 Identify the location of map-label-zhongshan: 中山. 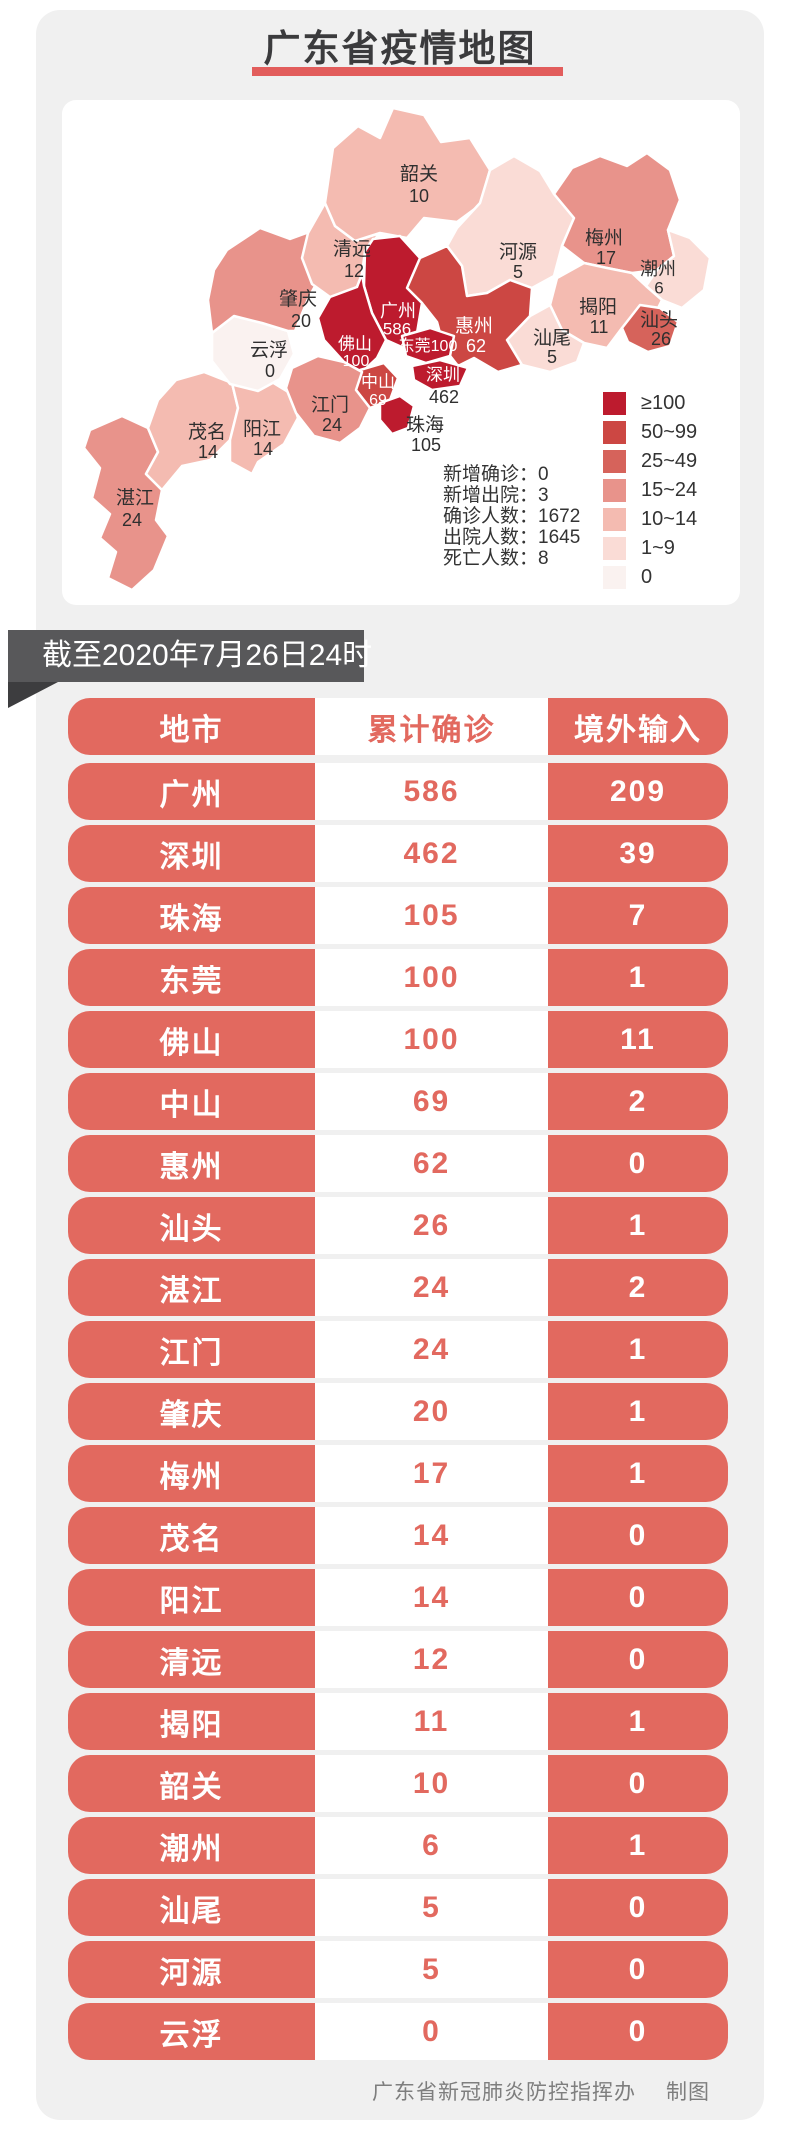
(378, 381).